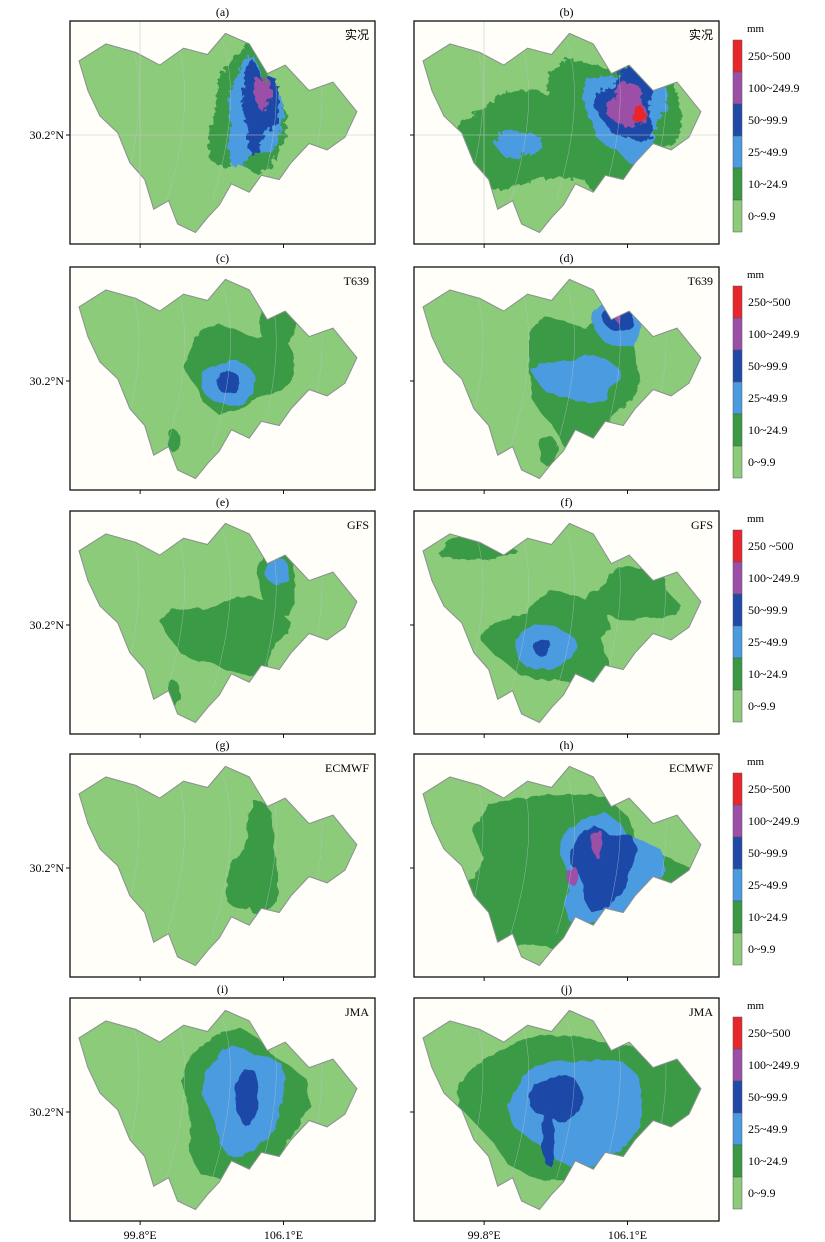 This screenshot has width=825, height=1242. Describe the element at coordinates (484, 1235) in the screenshot. I see `x-tick-label: 99.8°E` at that location.